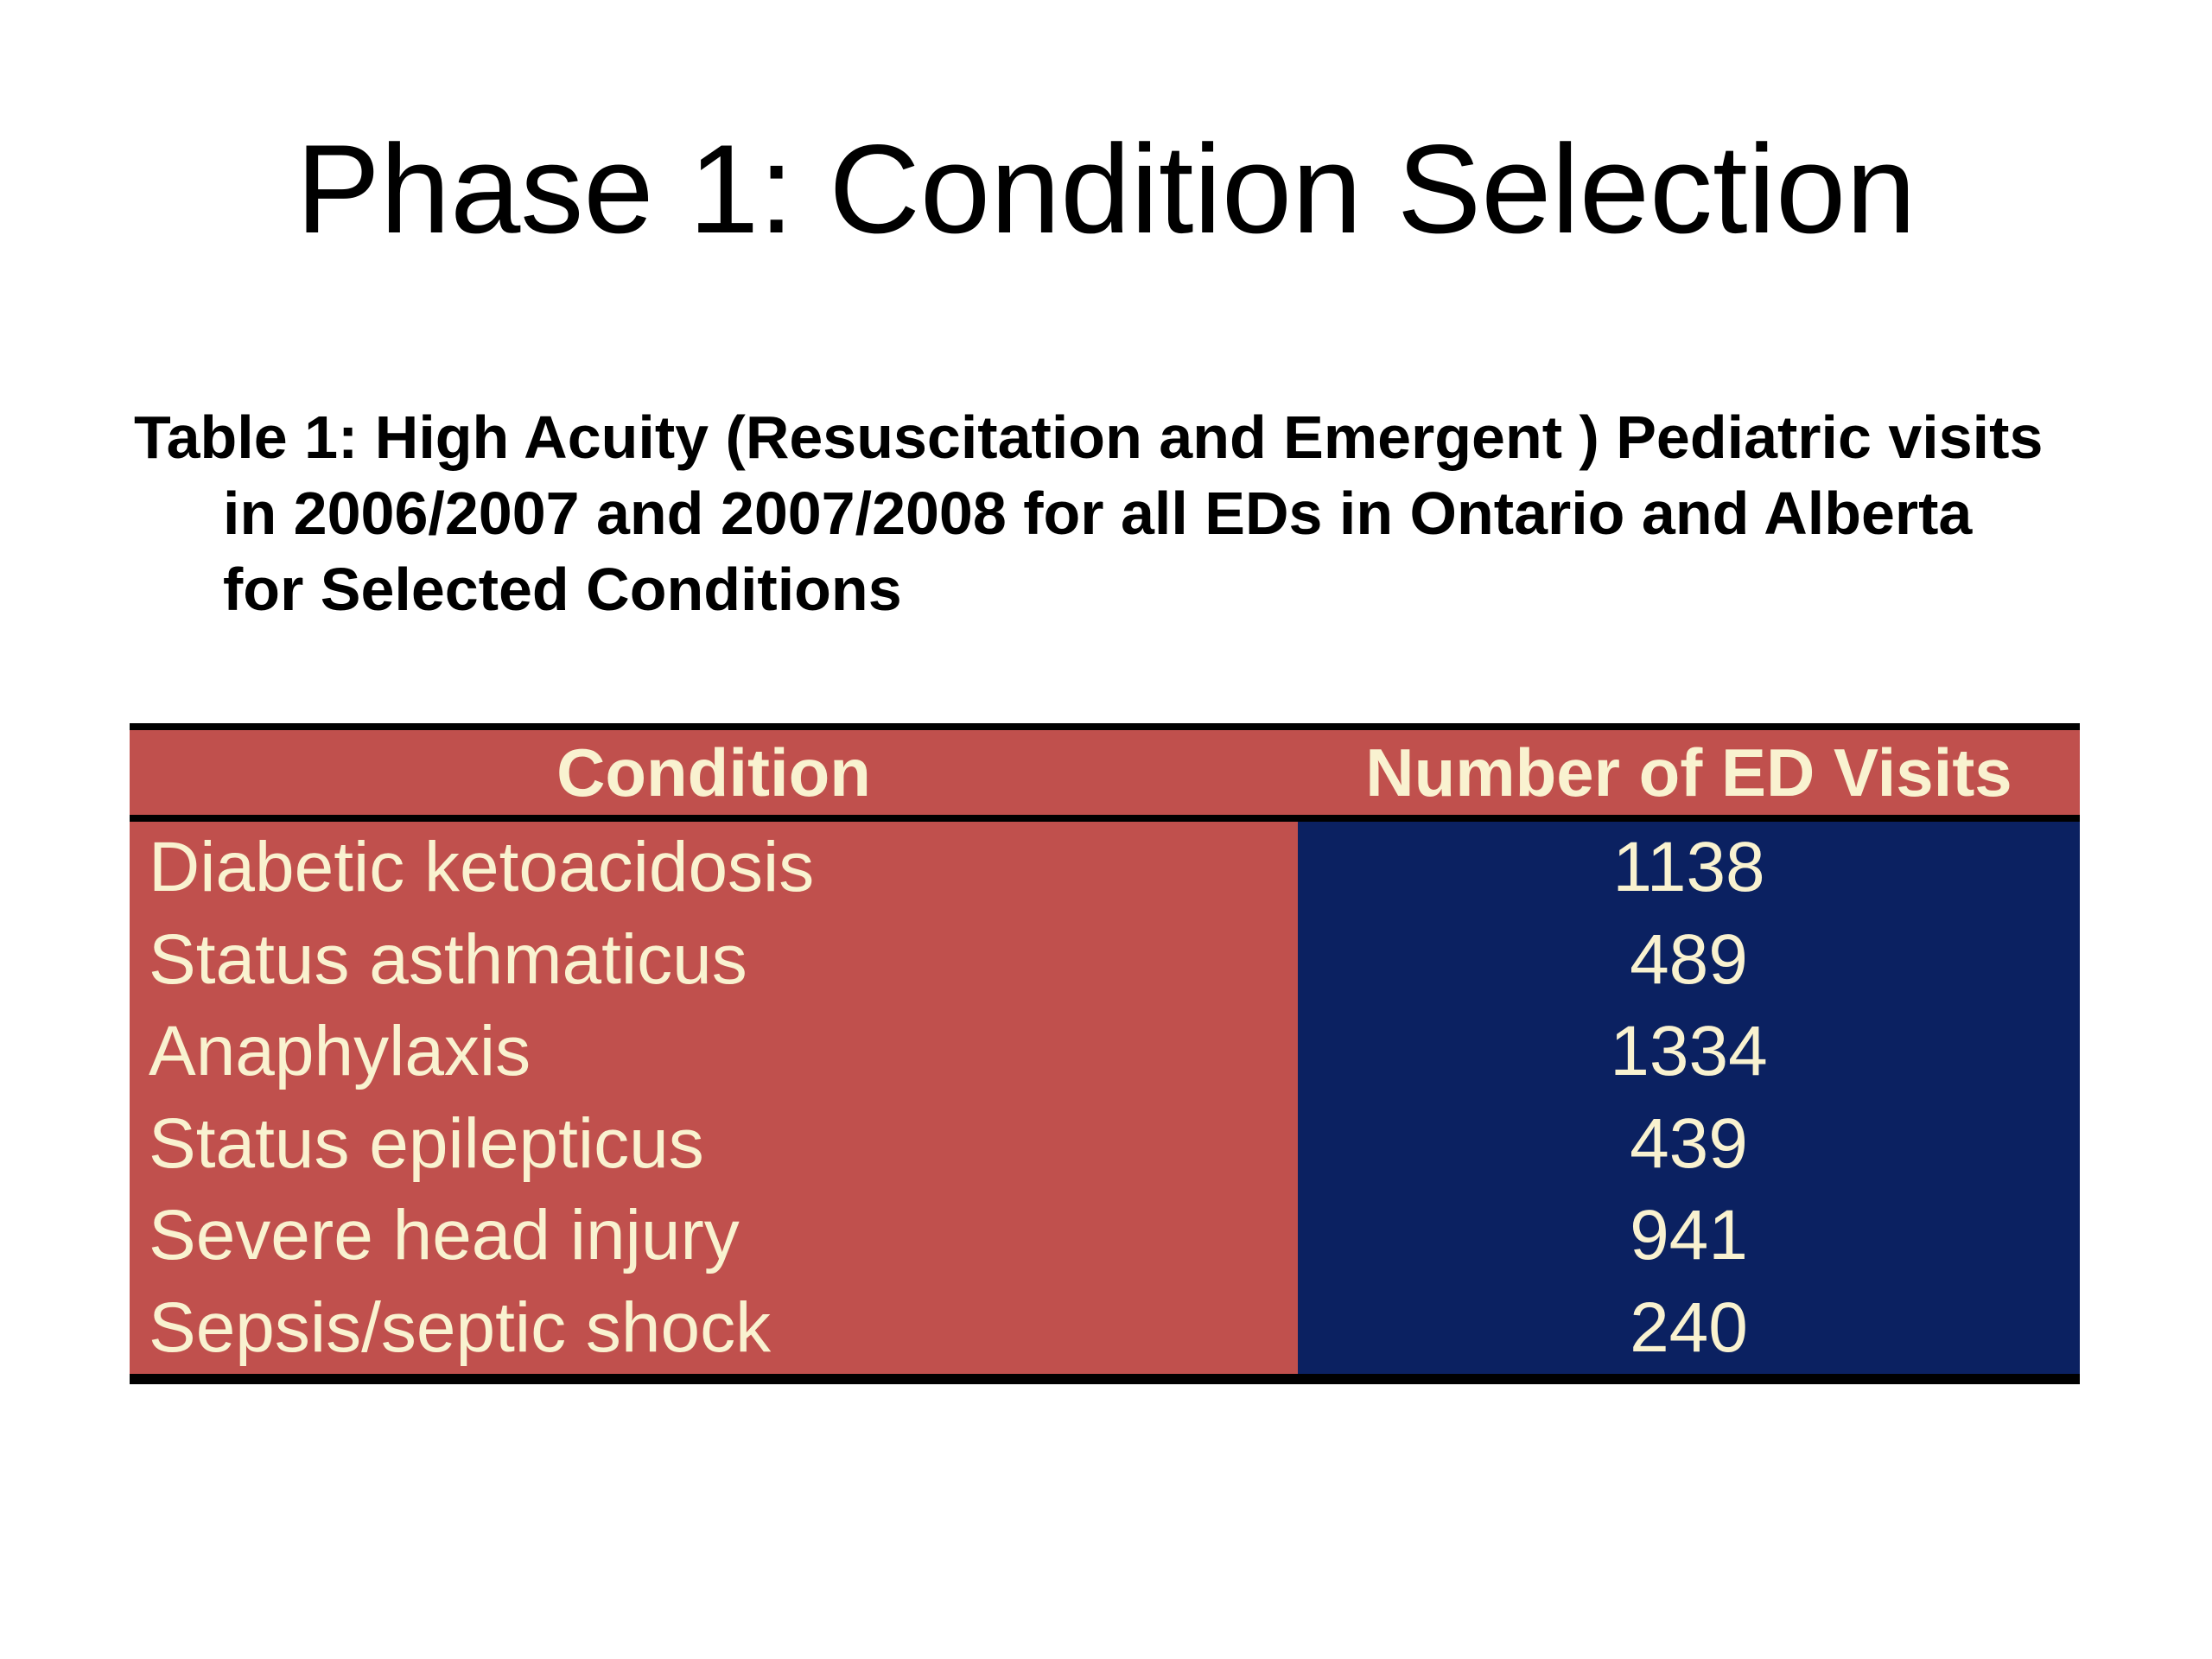 Image resolution: width=2212 pixels, height=1659 pixels. What do you see at coordinates (714, 959) in the screenshot?
I see `condition-cell: Status asthmaticus` at bounding box center [714, 959].